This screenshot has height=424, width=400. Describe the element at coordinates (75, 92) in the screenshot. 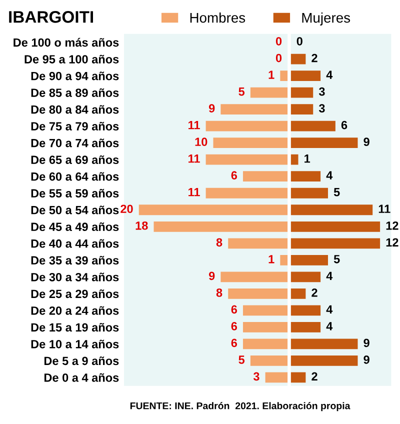

I see `y-tick-label: De 85 a 89 años` at that location.